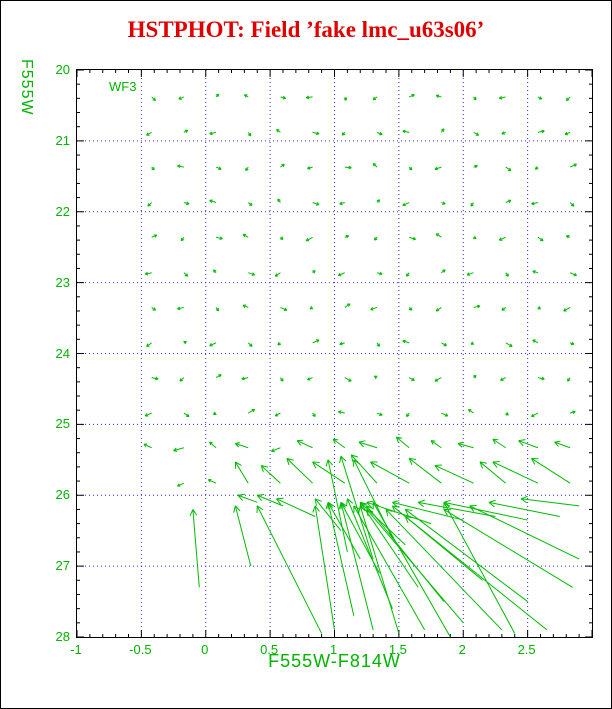 This screenshot has height=709, width=612. I want to click on y-tick-label: 21, so click(62, 140).